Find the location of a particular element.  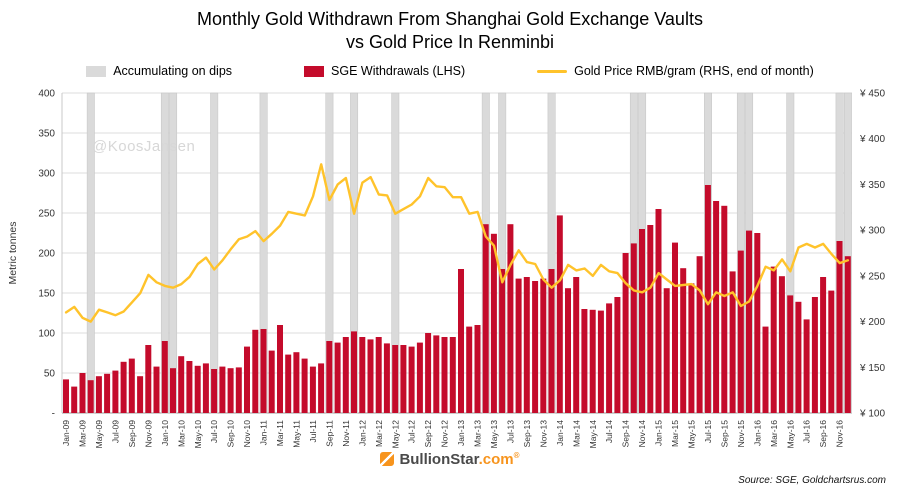

x-tick-label: Mar-14 is located at coordinates (576, 433).